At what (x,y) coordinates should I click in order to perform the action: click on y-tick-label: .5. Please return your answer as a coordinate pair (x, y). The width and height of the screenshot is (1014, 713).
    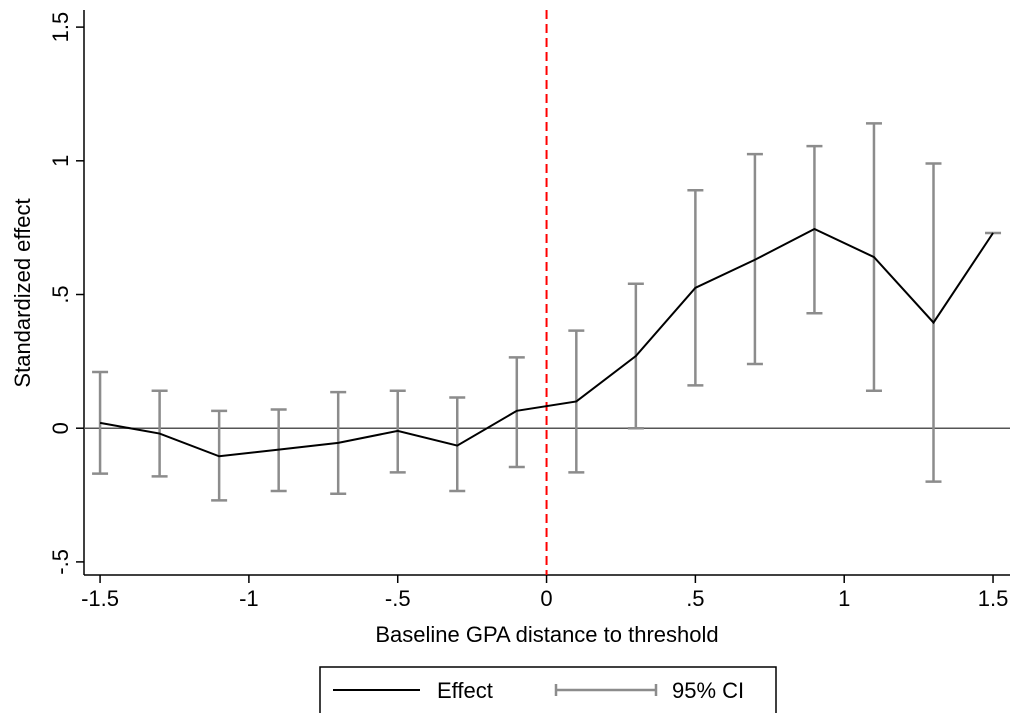
    Looking at the image, I should click on (60, 294).